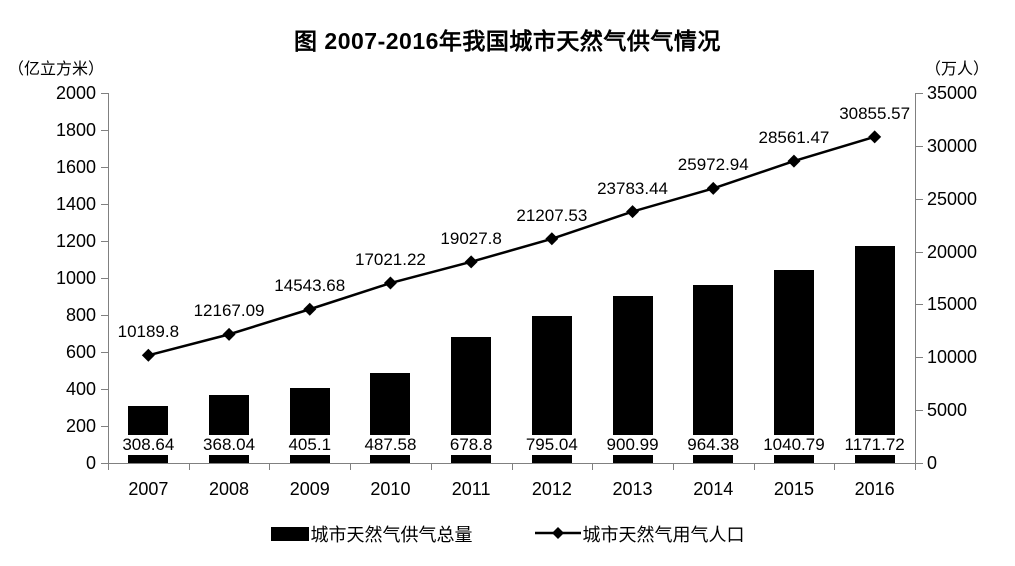  I want to click on right-axis-tick-label: 20000, so click(952, 251).